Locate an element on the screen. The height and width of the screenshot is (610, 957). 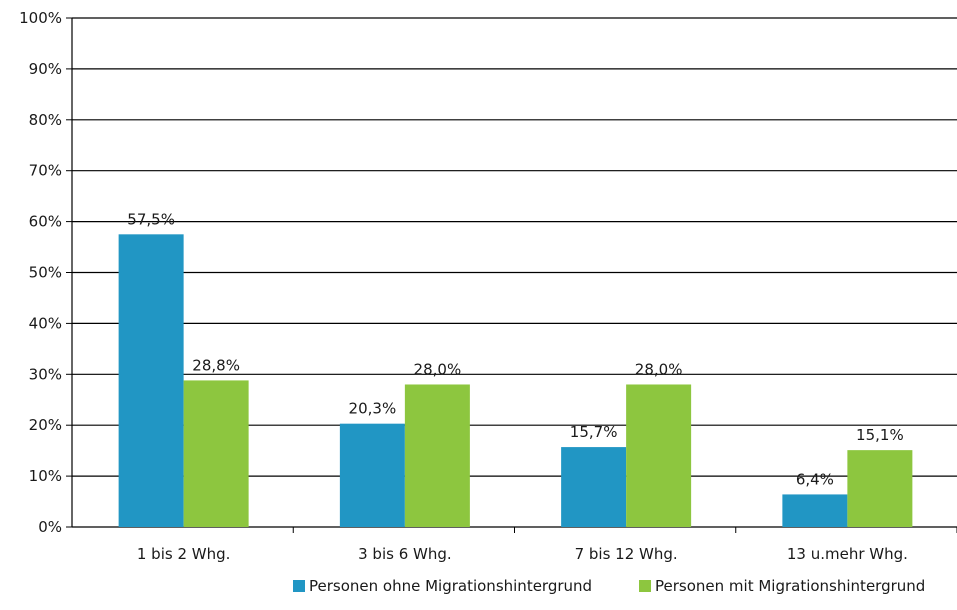
data-label: 15,1% is located at coordinates (880, 435).